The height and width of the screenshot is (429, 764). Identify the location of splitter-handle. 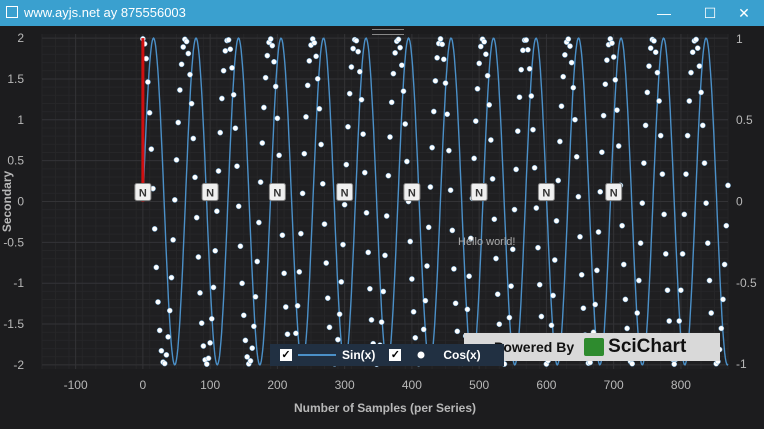
(388, 32).